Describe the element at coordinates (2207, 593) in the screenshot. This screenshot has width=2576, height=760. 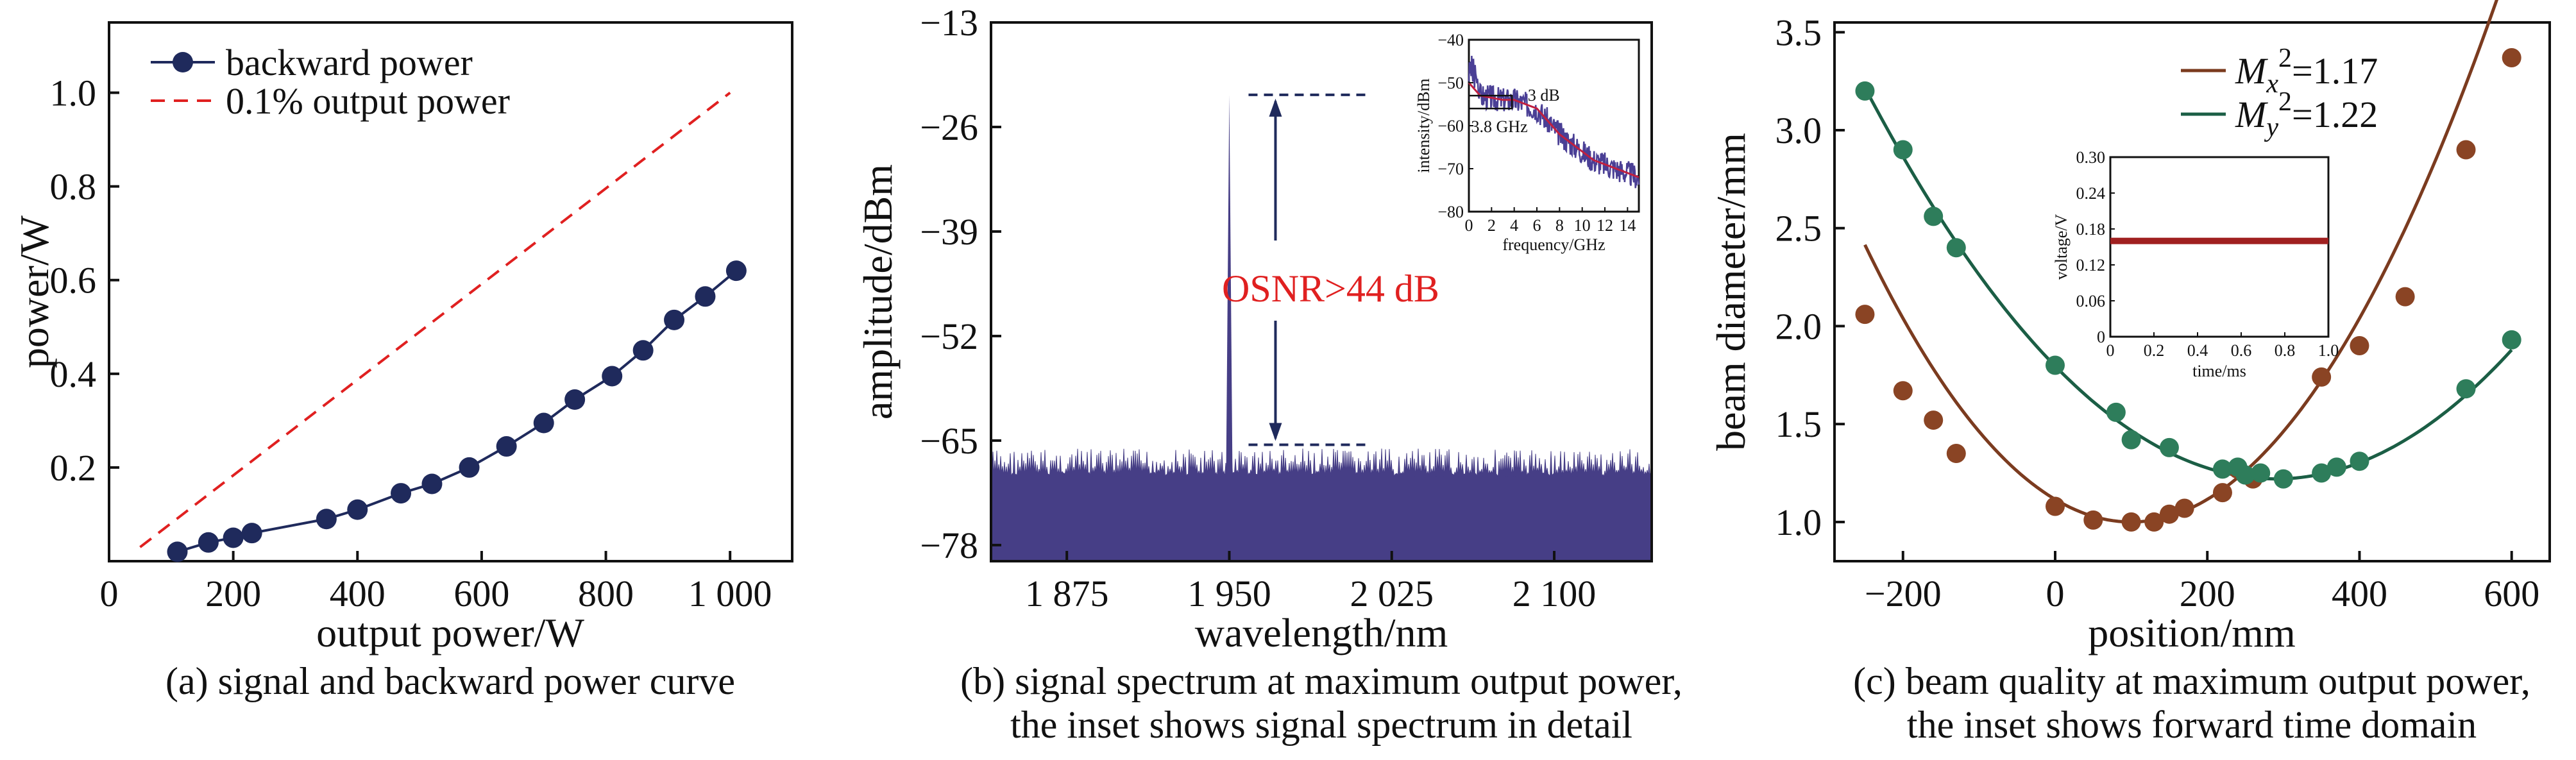
I see `x-tick-label: 200` at that location.